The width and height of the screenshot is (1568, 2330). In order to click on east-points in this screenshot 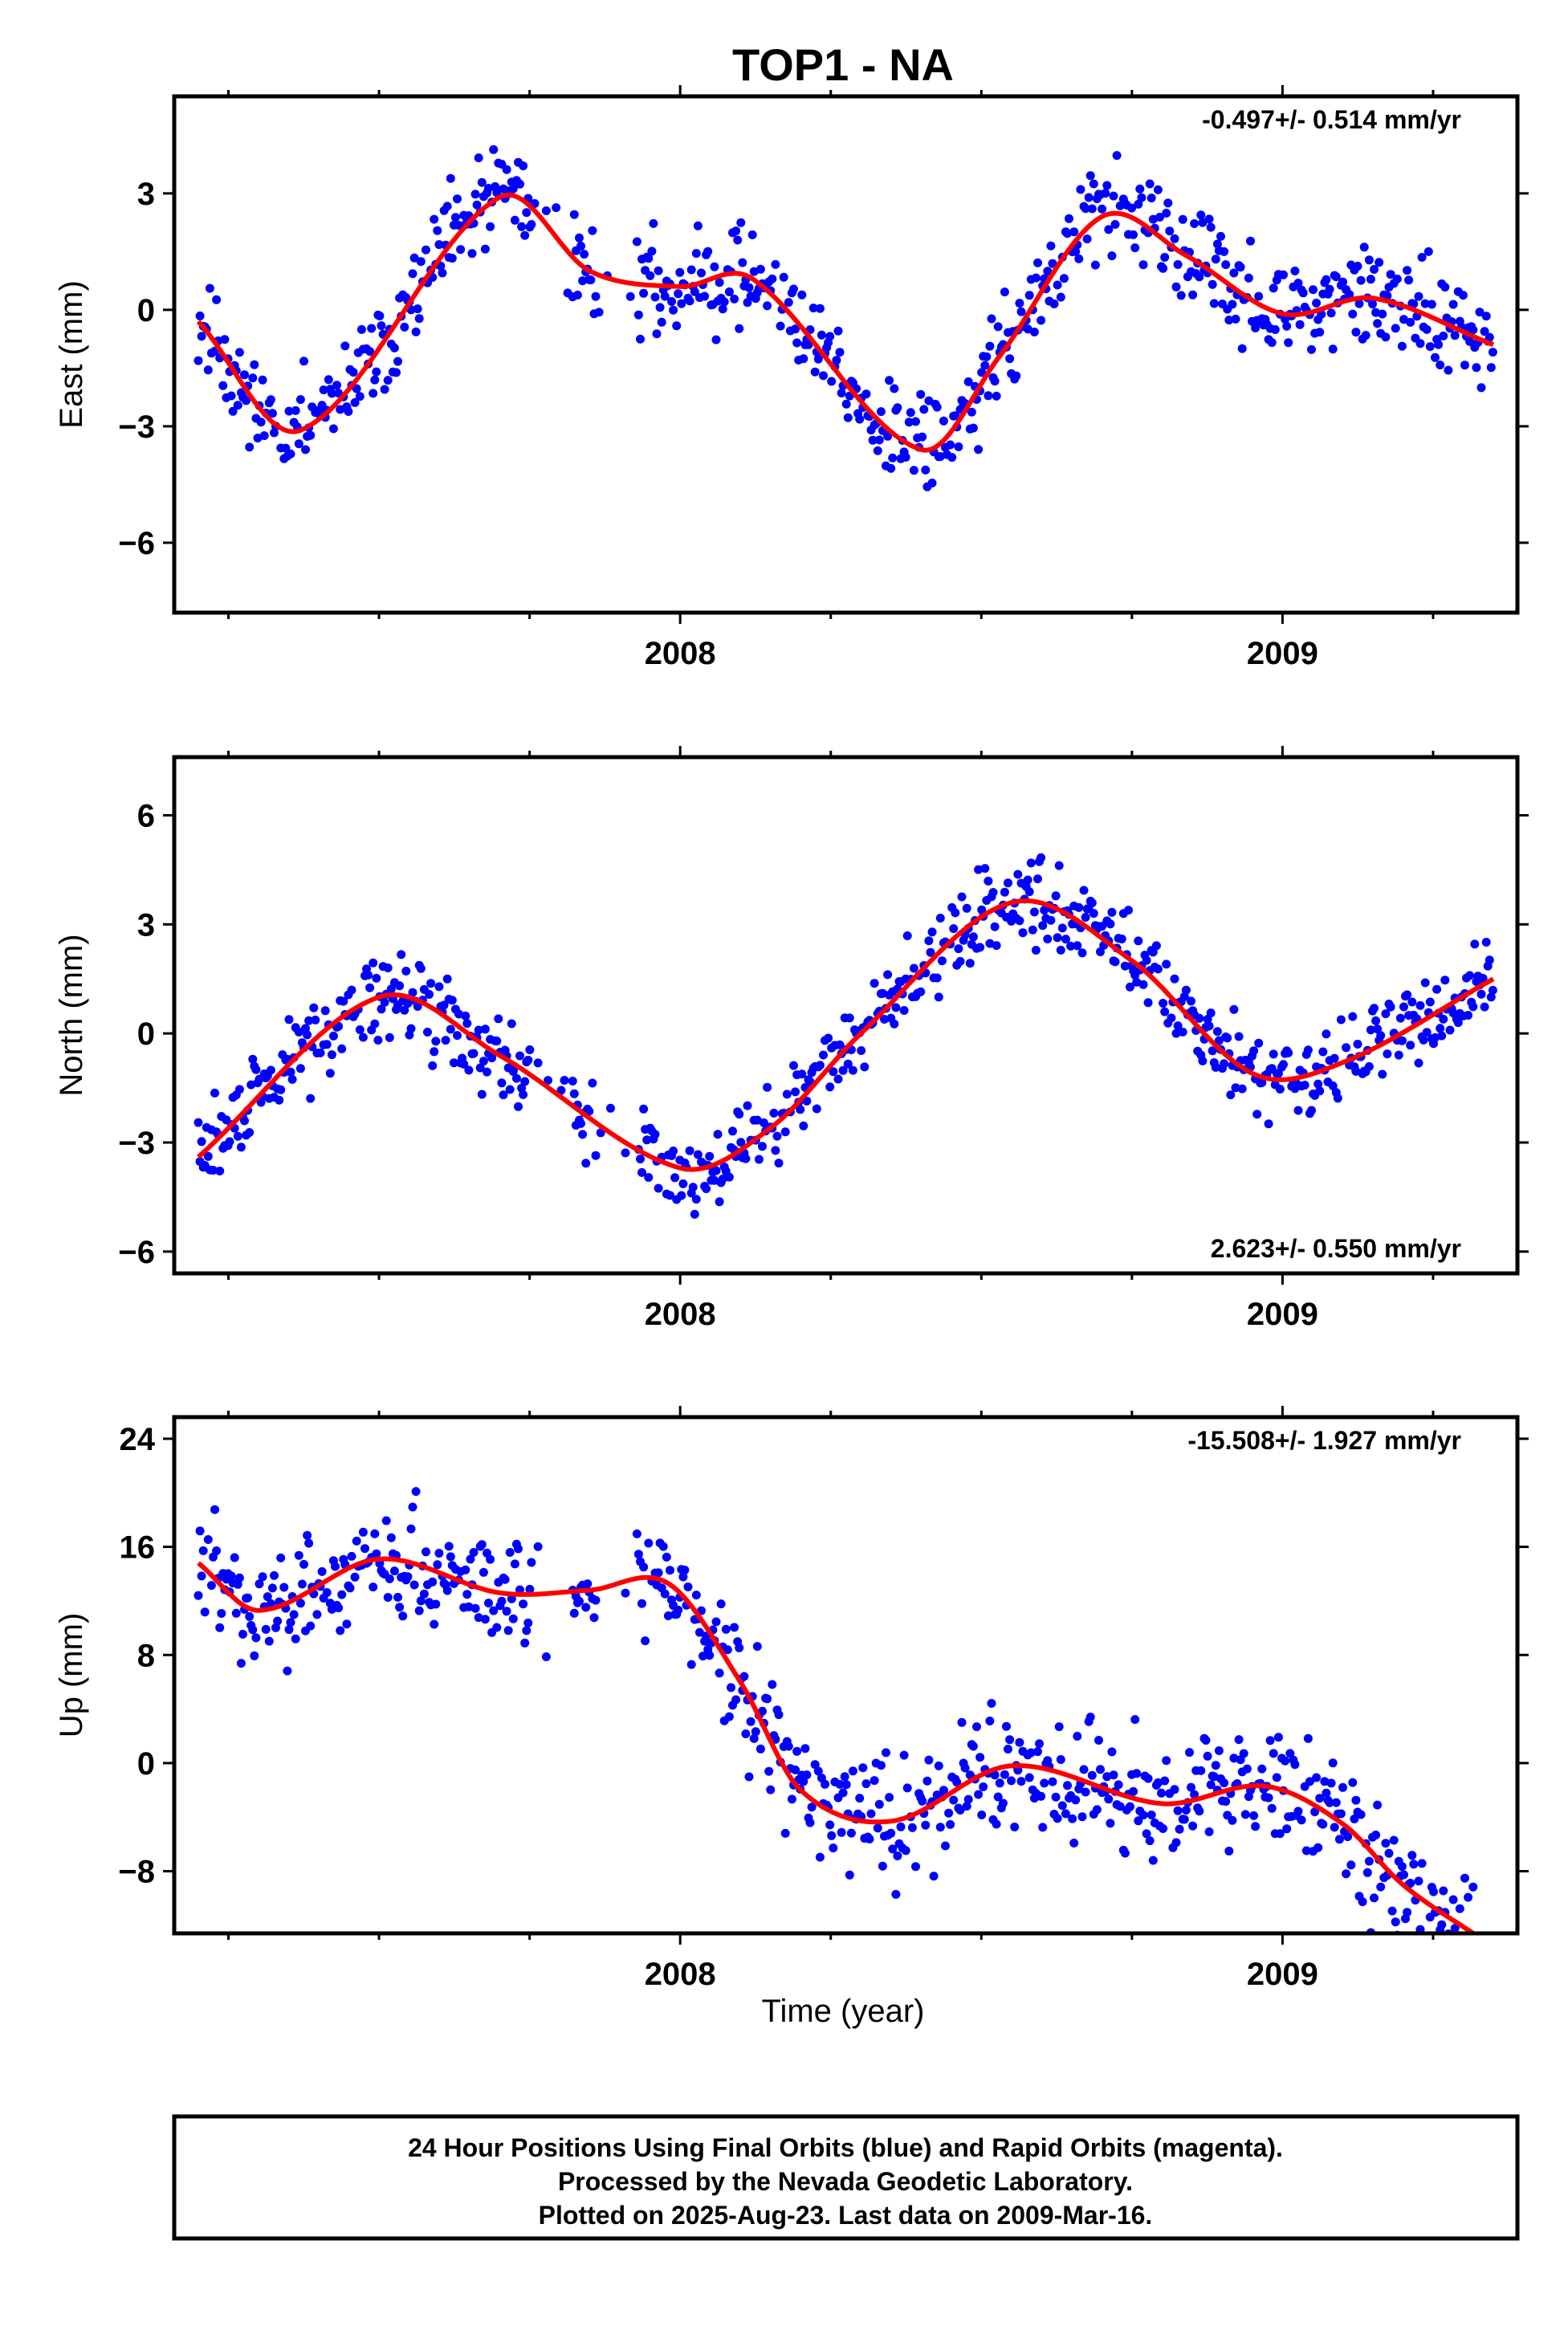, I will do `click(845, 318)`.